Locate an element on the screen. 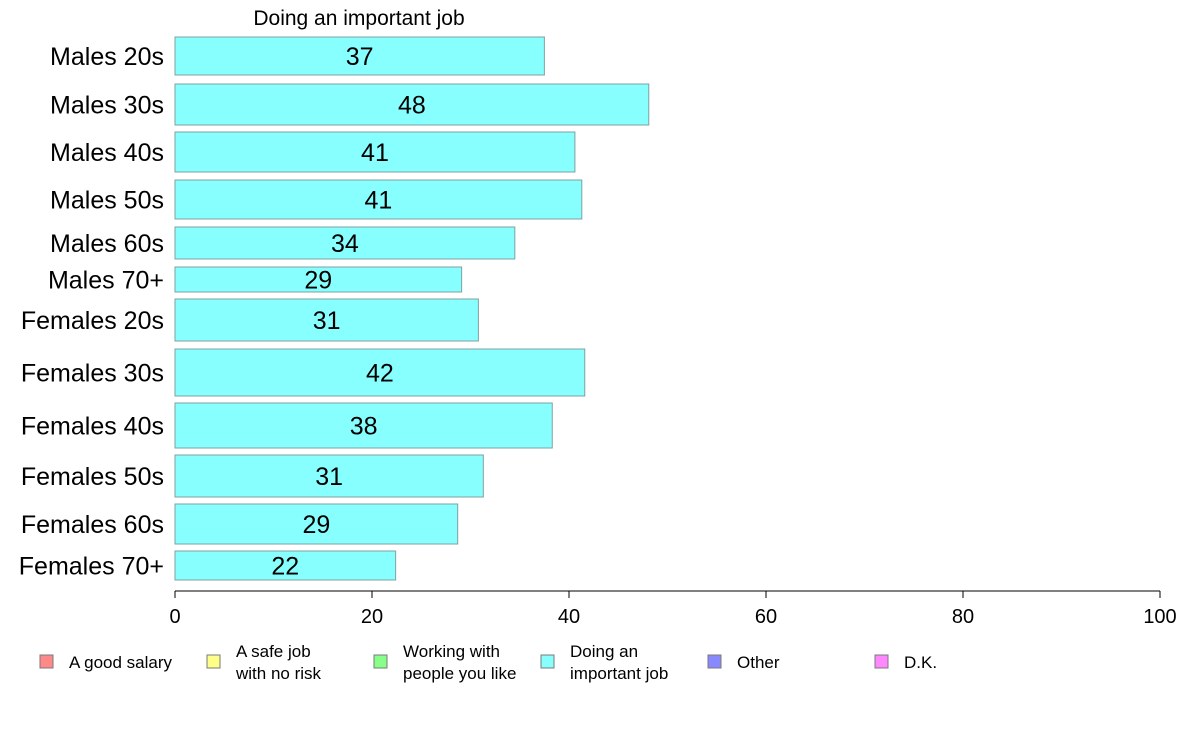  legend-label: important job is located at coordinates (619, 673).